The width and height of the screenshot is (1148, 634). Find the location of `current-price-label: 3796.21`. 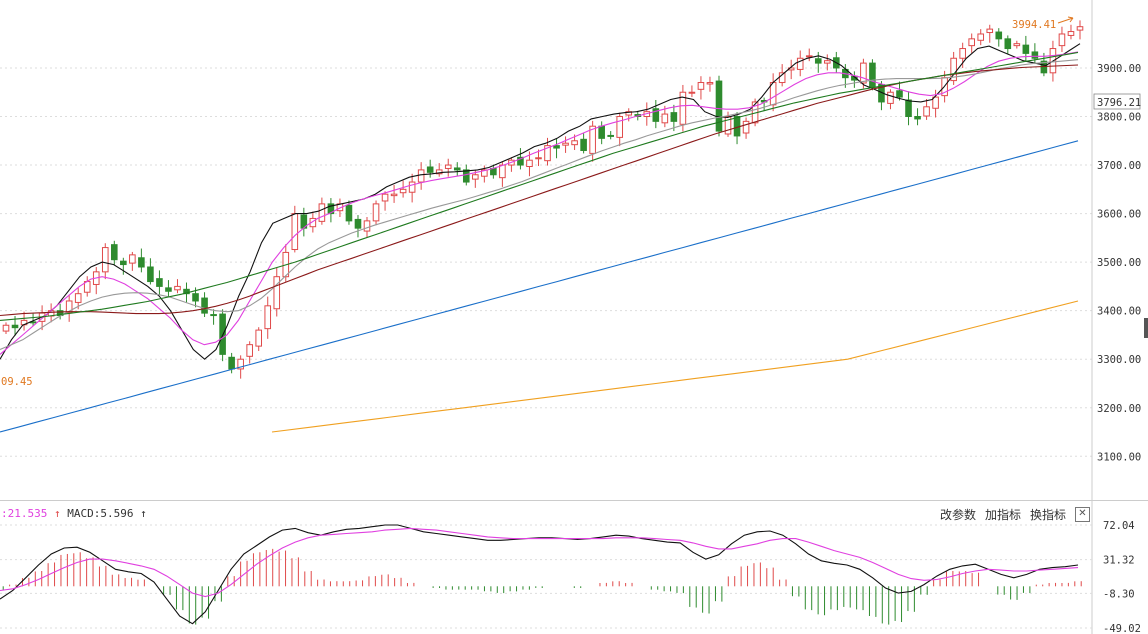

current-price-label: 3796.21 is located at coordinates (1119, 103).